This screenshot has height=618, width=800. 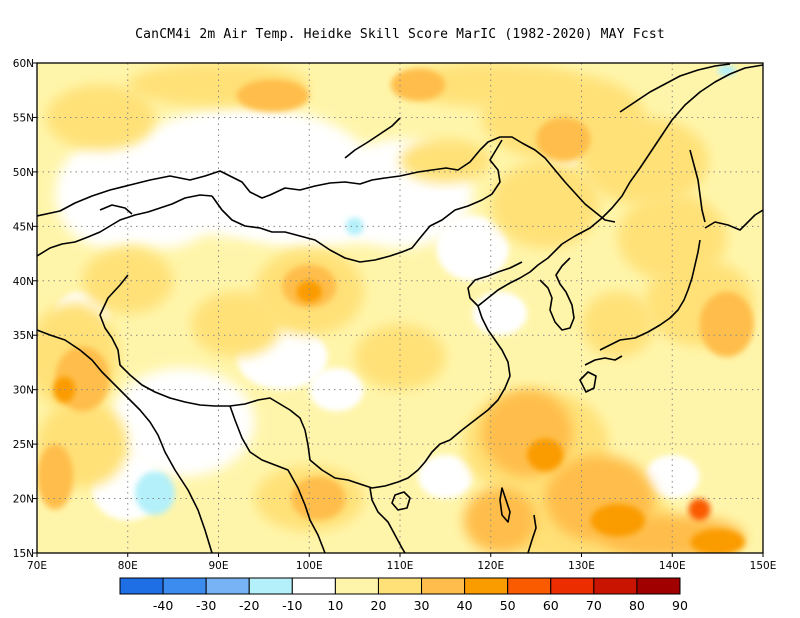 I want to click on longitude-tick-labels: 70E 80E 90E 100E 110E 120E 130E 140E 150E, so click(x=401, y=566).